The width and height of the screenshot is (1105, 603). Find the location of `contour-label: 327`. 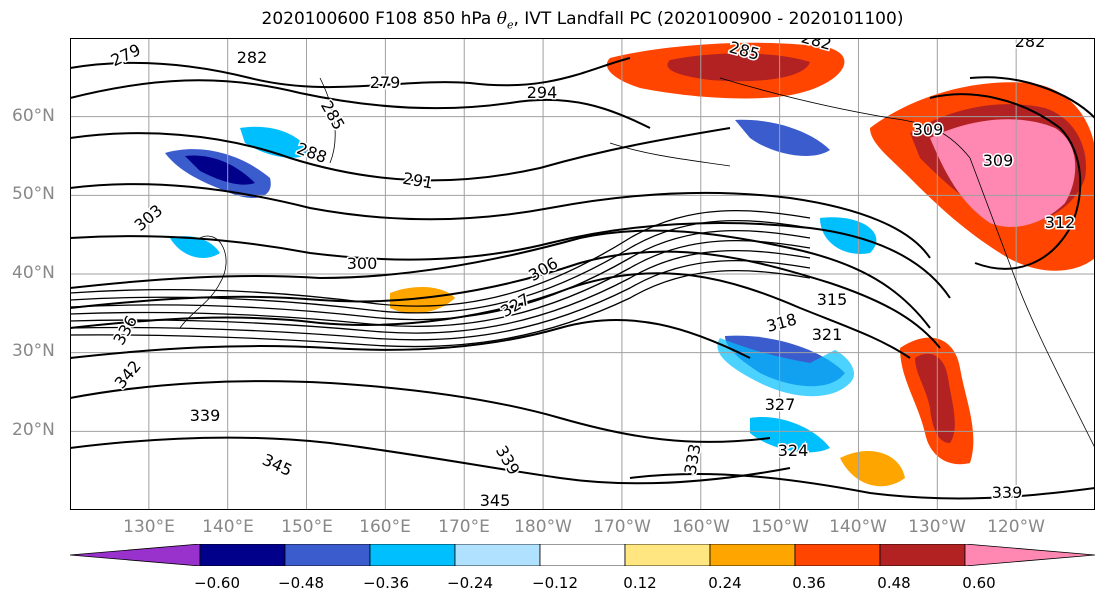

contour-label: 327 is located at coordinates (780, 404).